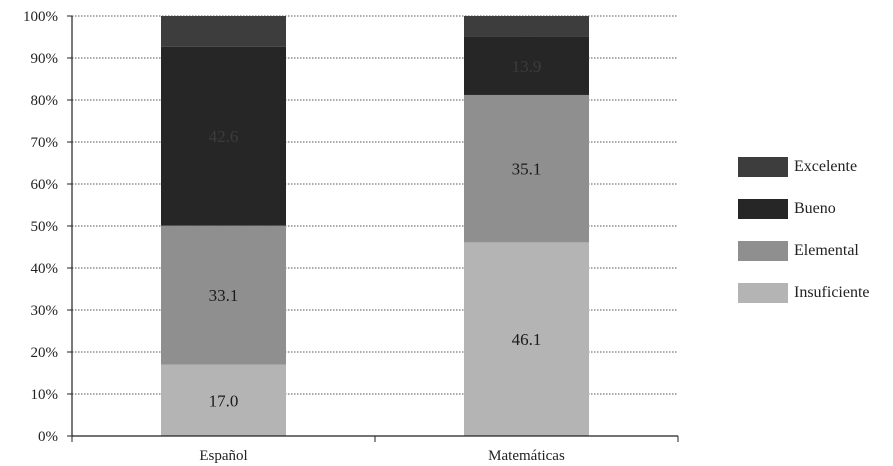 This screenshot has height=466, width=893. Describe the element at coordinates (223, 456) in the screenshot. I see `x-category-label: Español` at that location.